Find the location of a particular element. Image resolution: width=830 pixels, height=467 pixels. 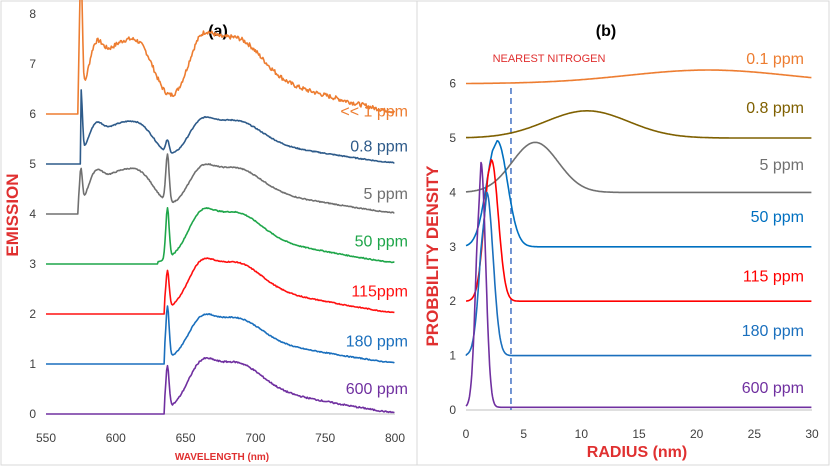

series-1-ppm-label: << 1 ppm is located at coordinates (374, 112).